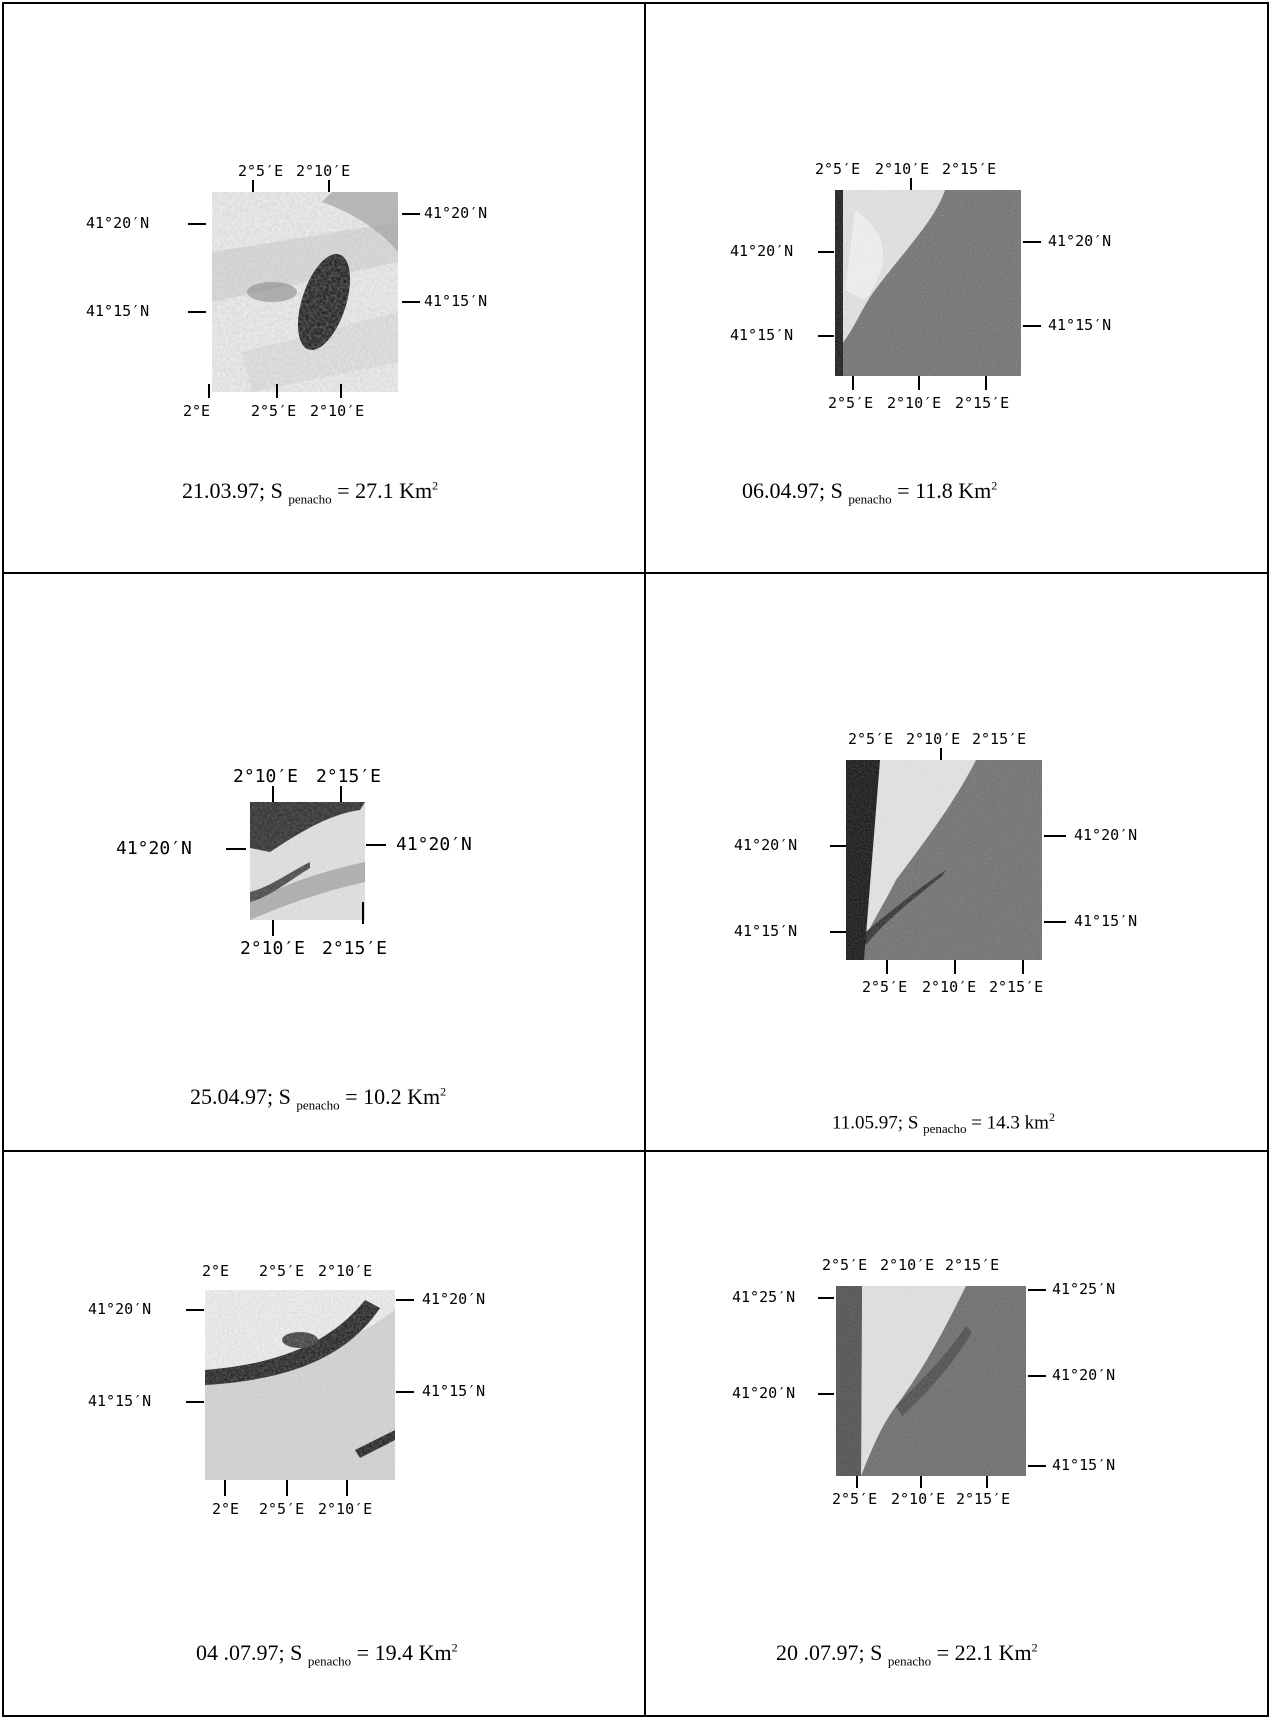 The width and height of the screenshot is (1271, 1719). What do you see at coordinates (197, 411) in the screenshot?
I see `bottom-lon-label: 2°E` at bounding box center [197, 411].